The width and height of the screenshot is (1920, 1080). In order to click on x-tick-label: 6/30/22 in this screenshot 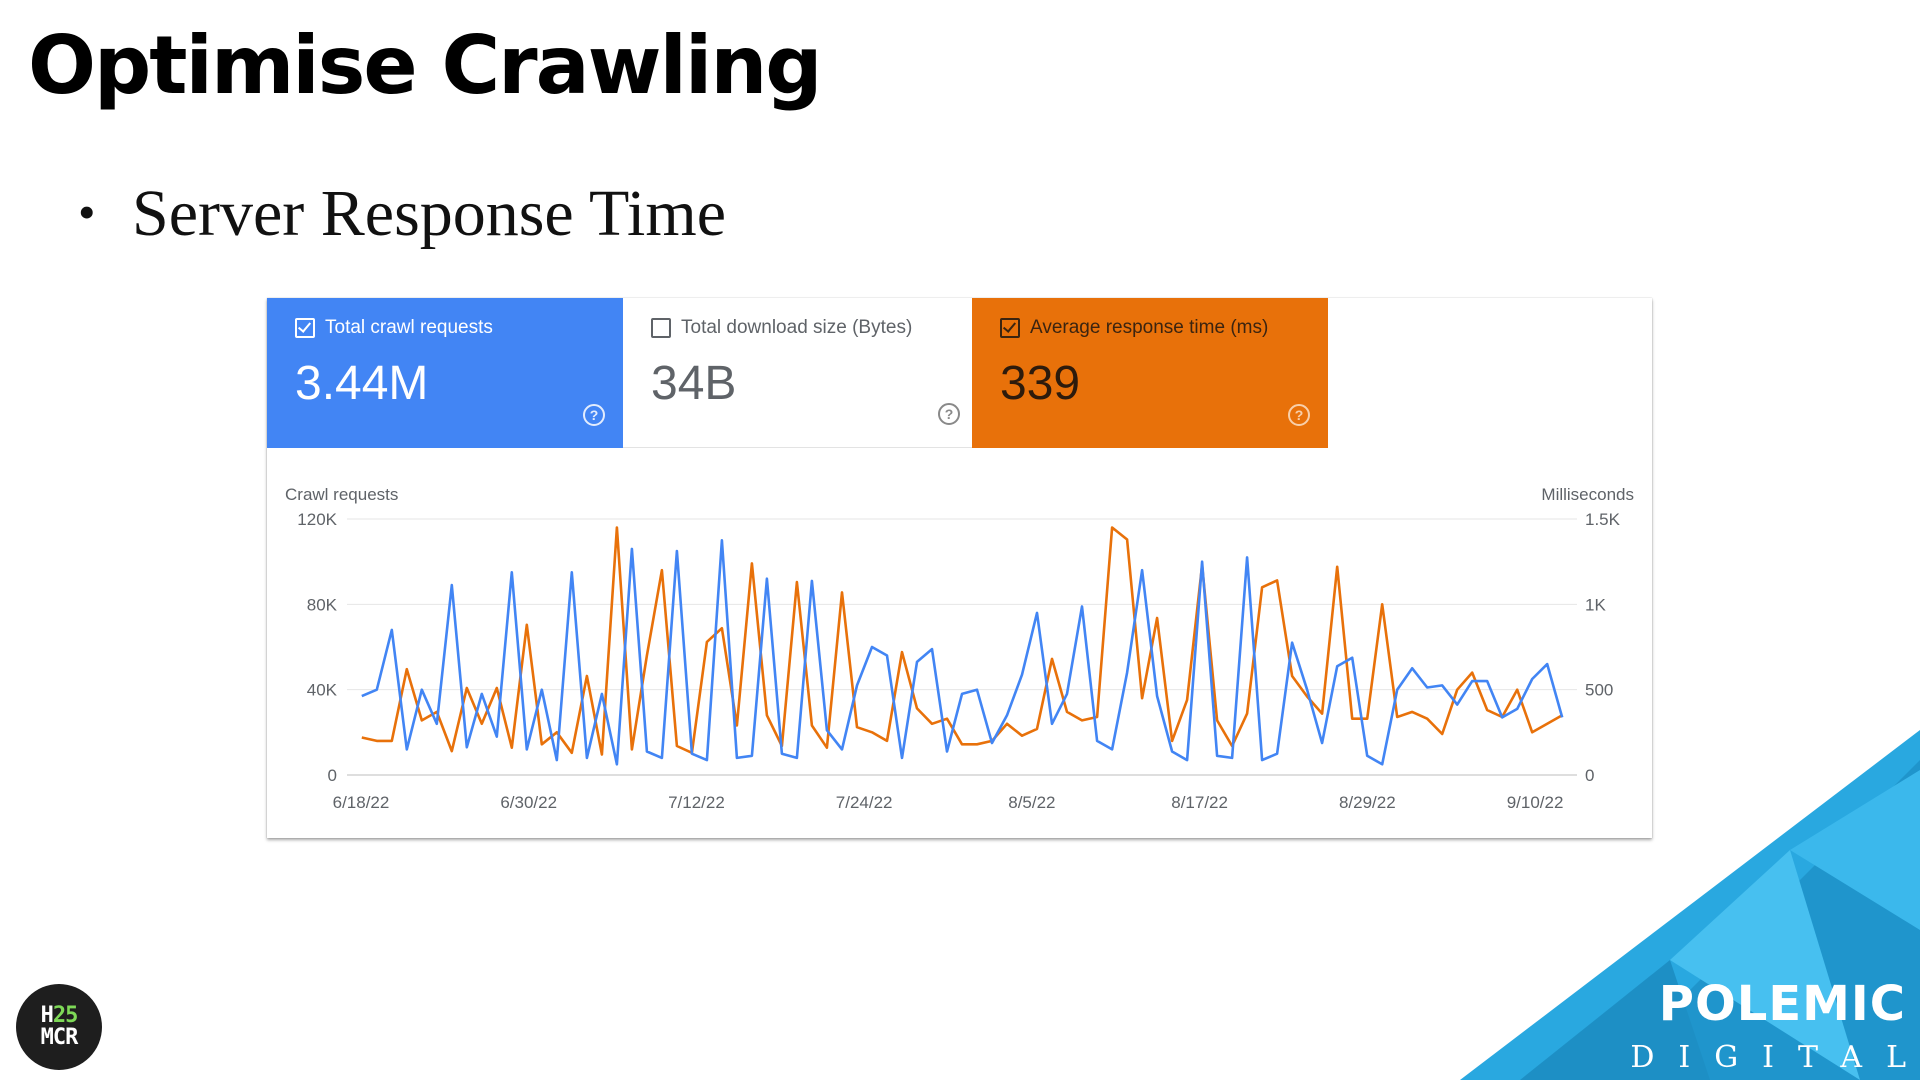, I will do `click(528, 802)`.